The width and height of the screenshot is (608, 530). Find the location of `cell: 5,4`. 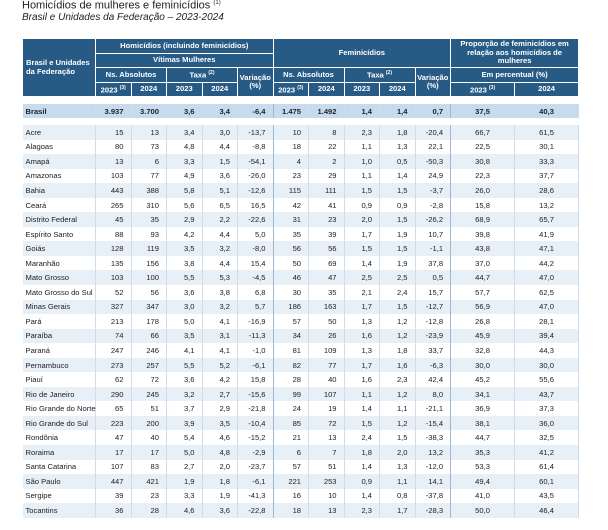

cell: 5,4 is located at coordinates (184, 438).